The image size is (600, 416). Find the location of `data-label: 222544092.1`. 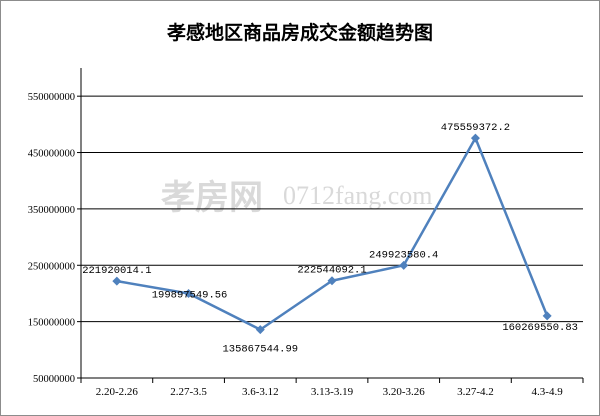

data-label: 222544092.1 is located at coordinates (331, 271).